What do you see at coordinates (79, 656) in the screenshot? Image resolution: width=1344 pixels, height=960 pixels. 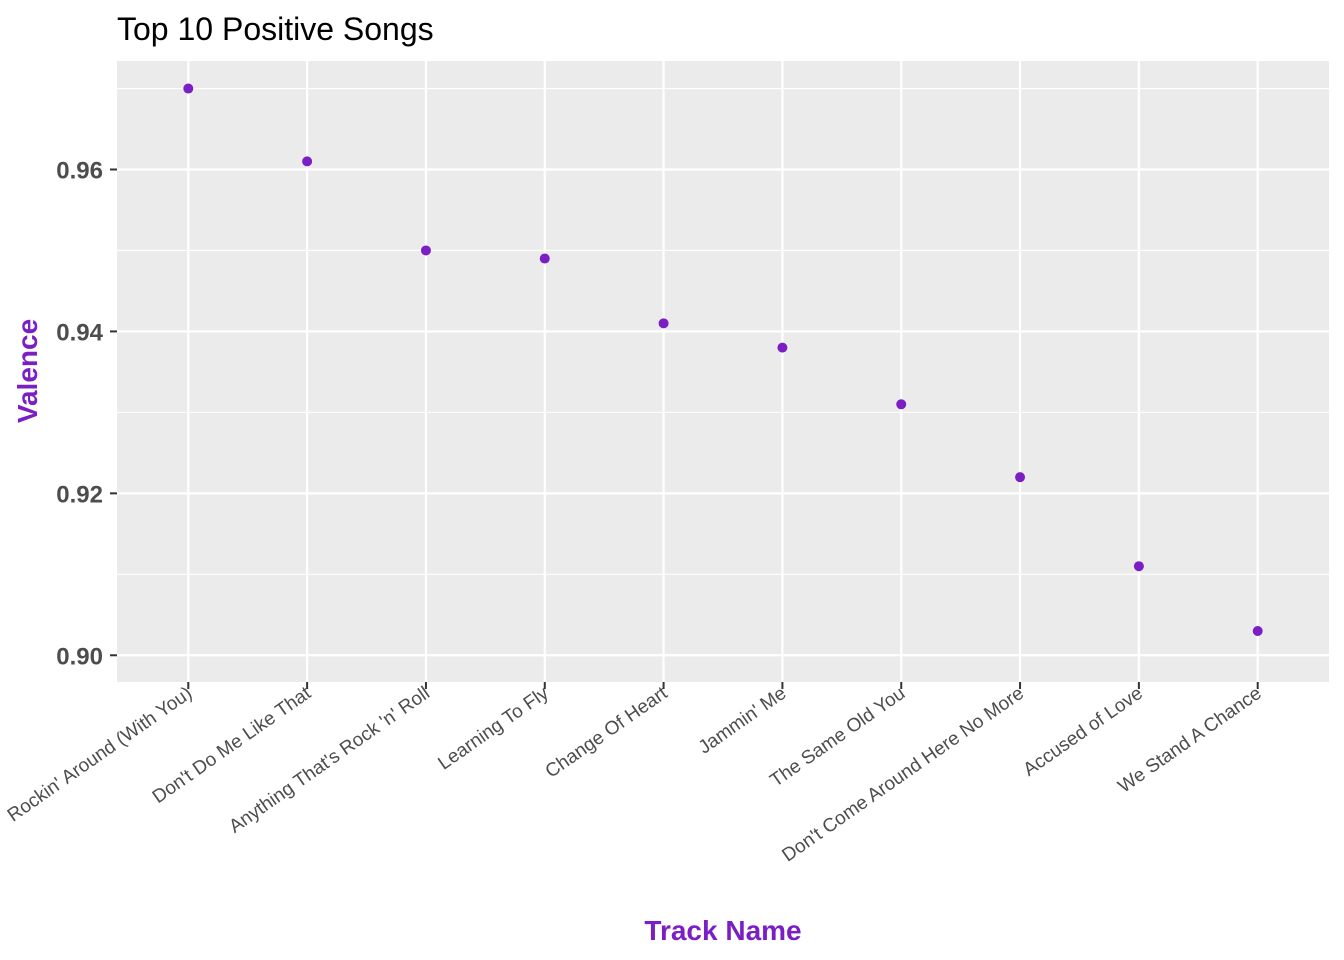 I see `y-tick-label: 0.90` at bounding box center [79, 656].